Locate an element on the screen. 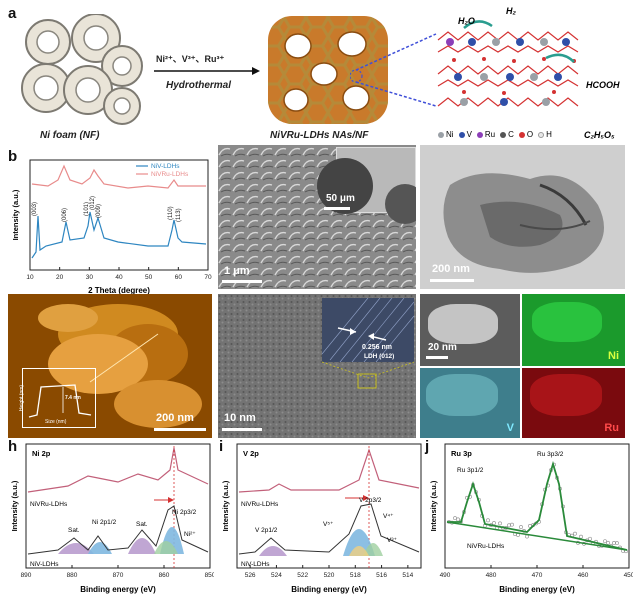 This screenshot has height=602, width=643. xrd-series-nivru is located at coordinates (118, 176).